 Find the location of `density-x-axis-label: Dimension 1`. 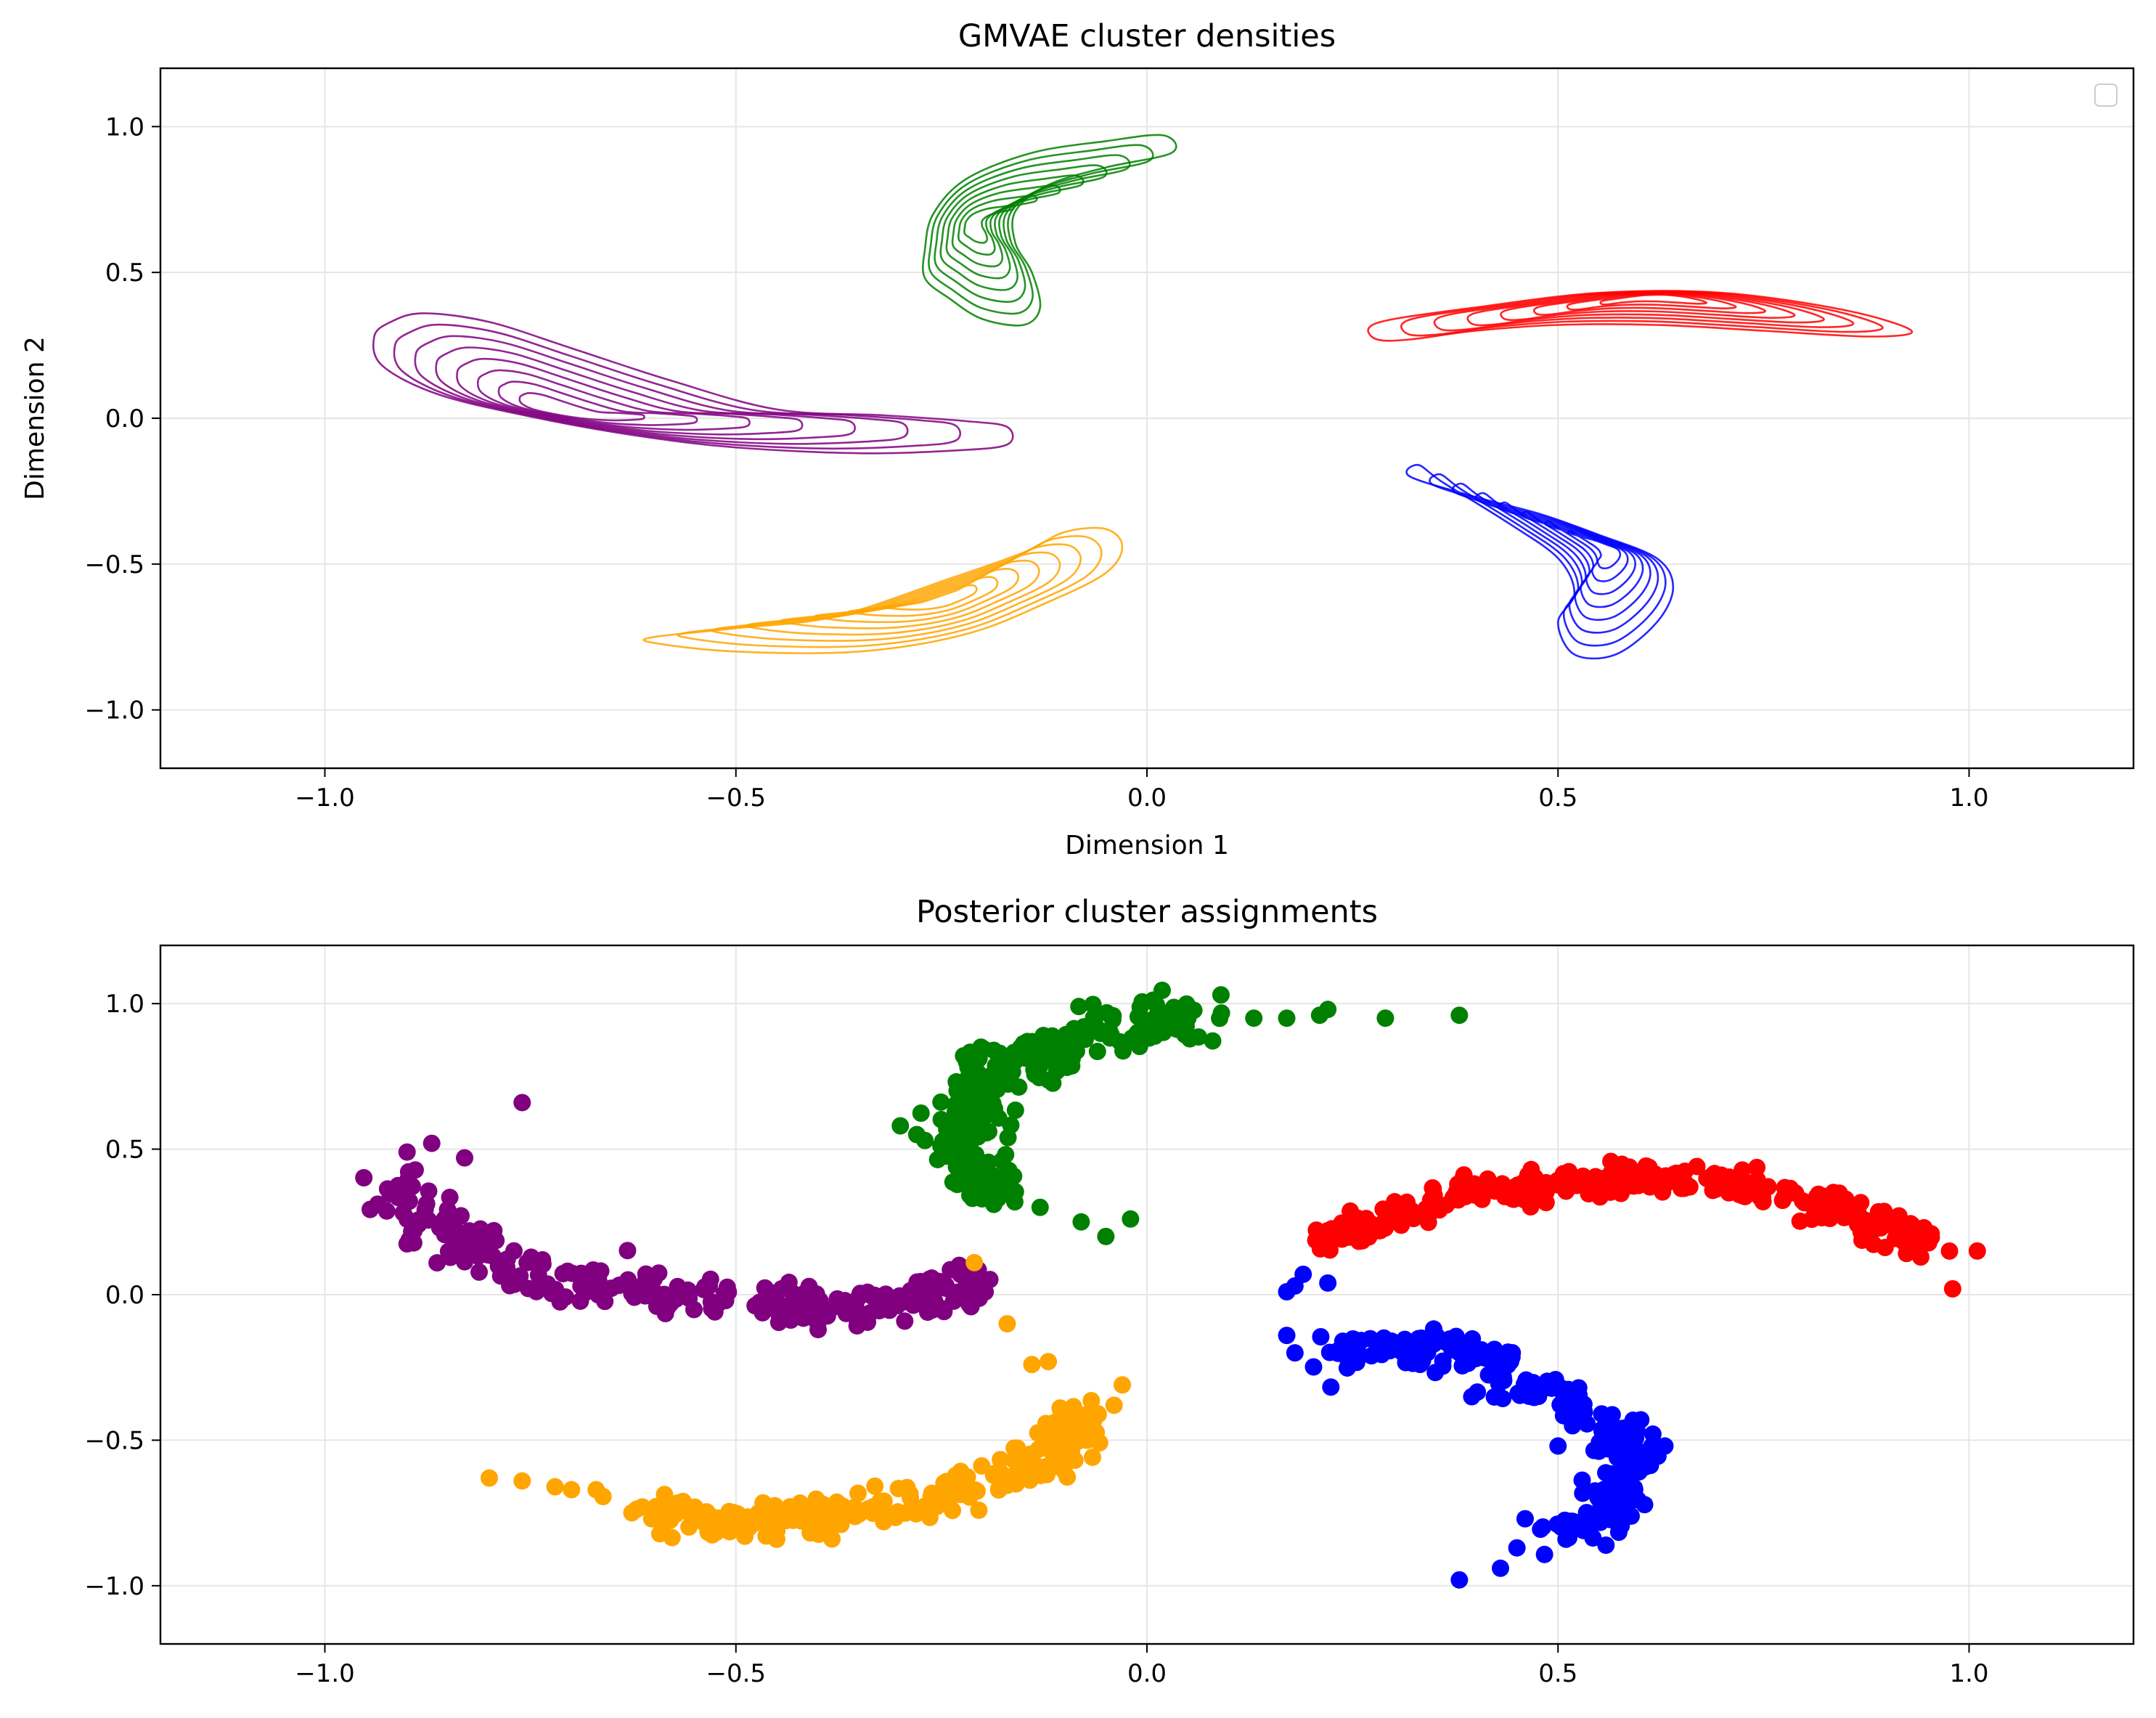

density-x-axis-label: Dimension 1 is located at coordinates (1147, 845).